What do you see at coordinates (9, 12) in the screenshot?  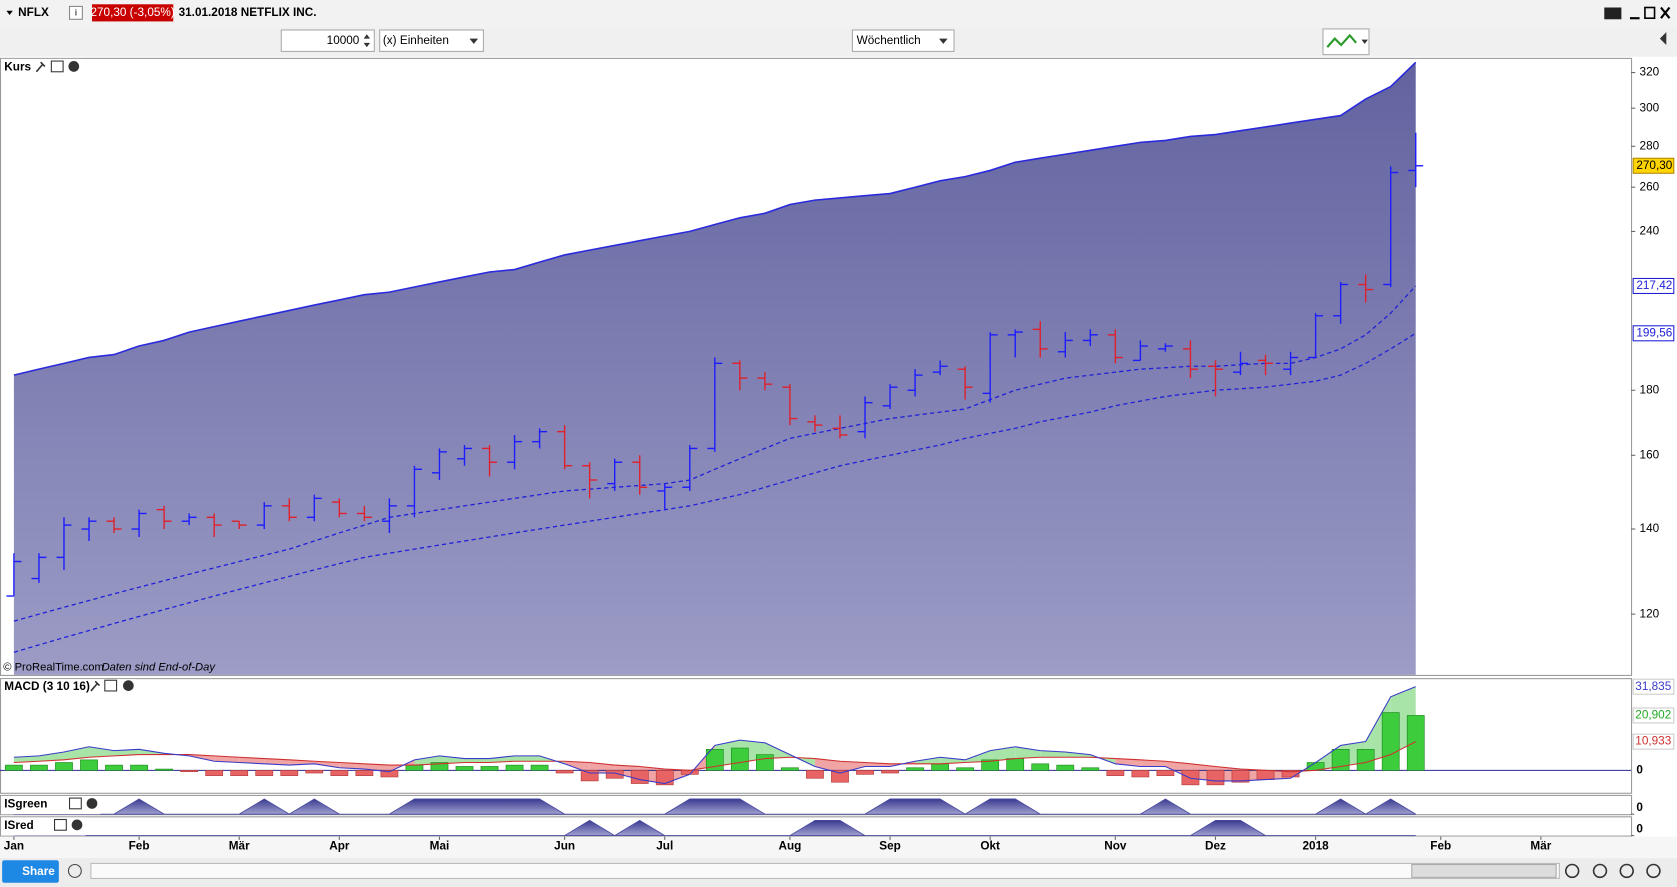 I see `dropdown-arrow` at bounding box center [9, 12].